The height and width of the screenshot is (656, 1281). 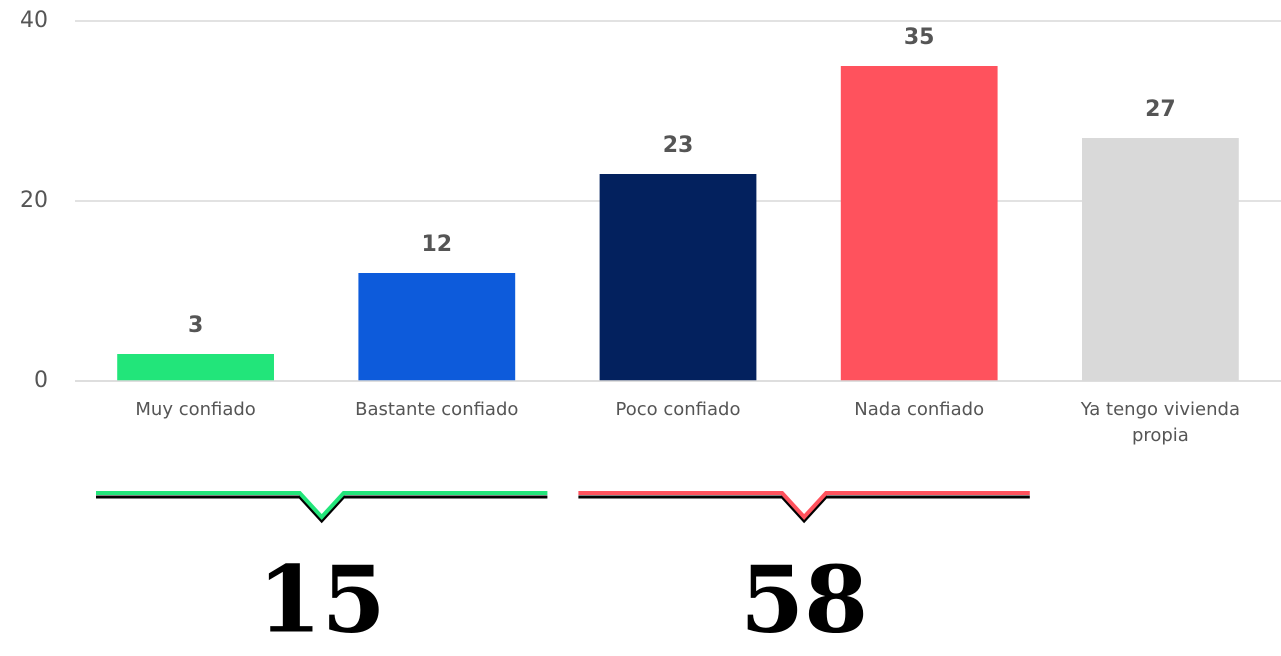 I want to click on x-tick-label-box: Bastante confiado, so click(x=437, y=409).